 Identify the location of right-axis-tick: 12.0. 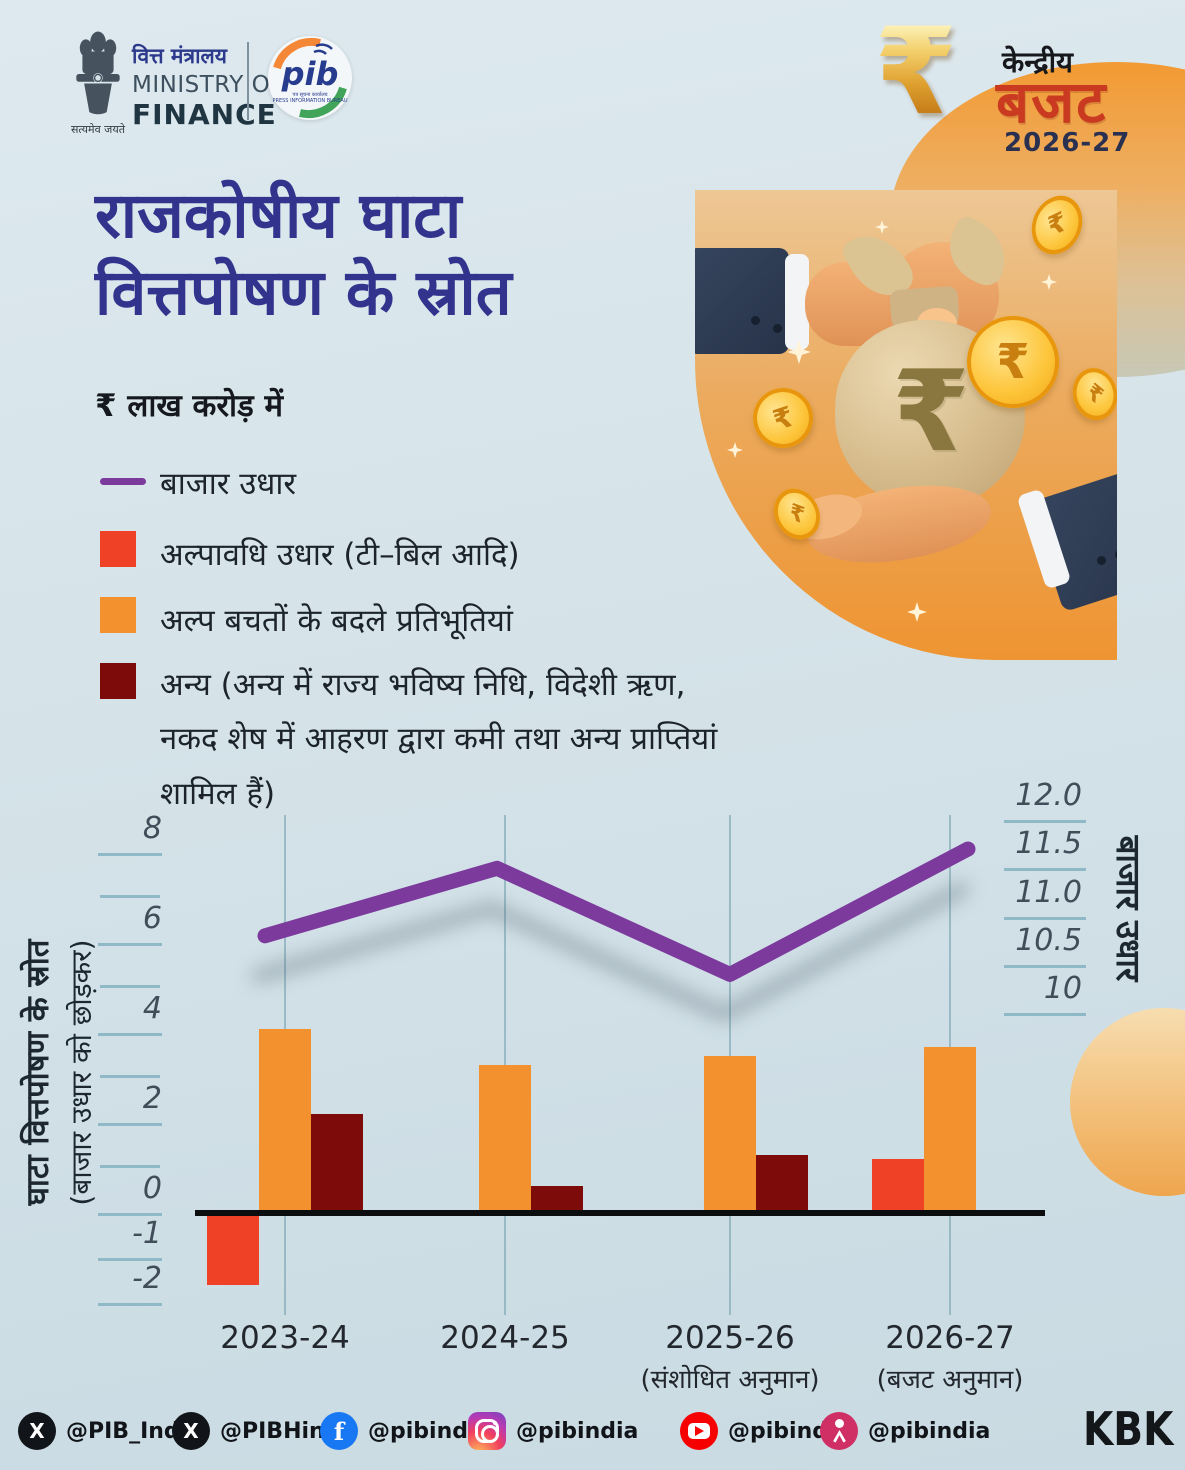
(1045, 798).